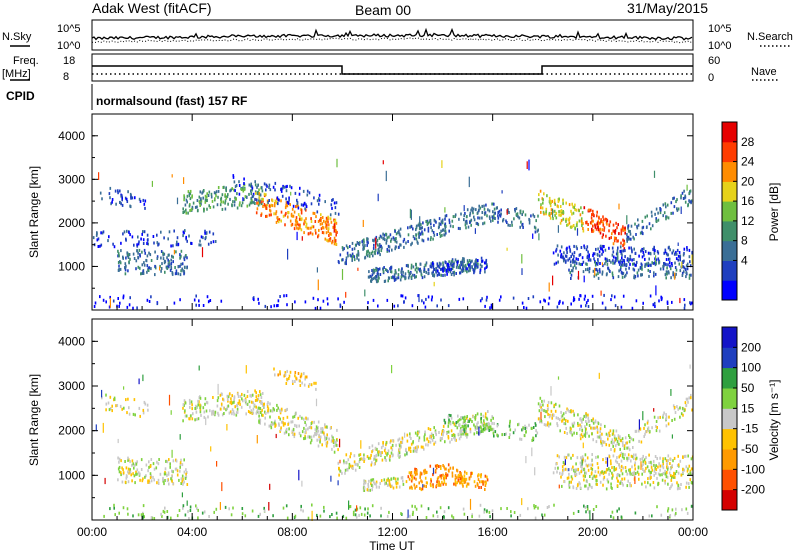  Describe the element at coordinates (34, 212) in the screenshot. I see `power-ylabel: Slant Range [km]` at that location.